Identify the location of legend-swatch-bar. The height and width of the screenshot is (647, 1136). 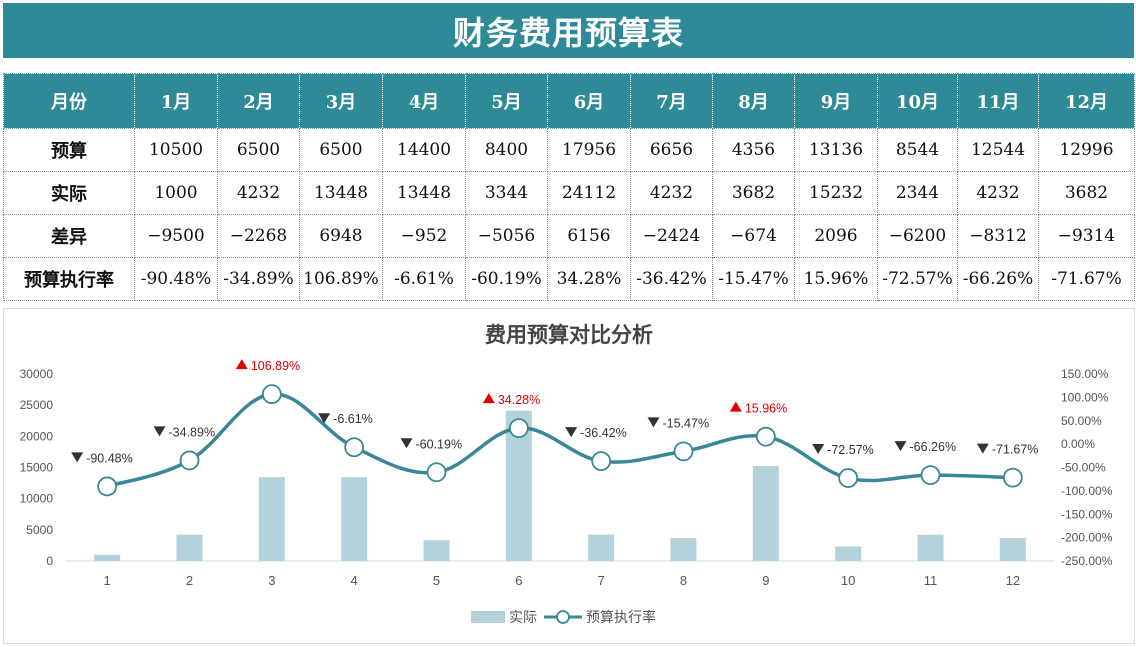
(488, 617).